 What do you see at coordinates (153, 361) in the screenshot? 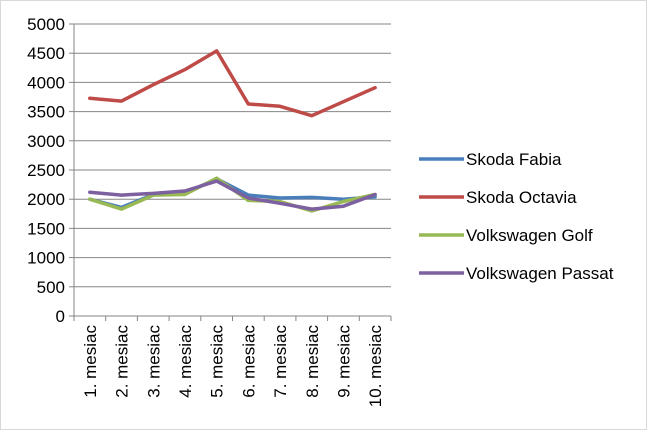
I see `x-tick-label: 3. mesiac` at bounding box center [153, 361].